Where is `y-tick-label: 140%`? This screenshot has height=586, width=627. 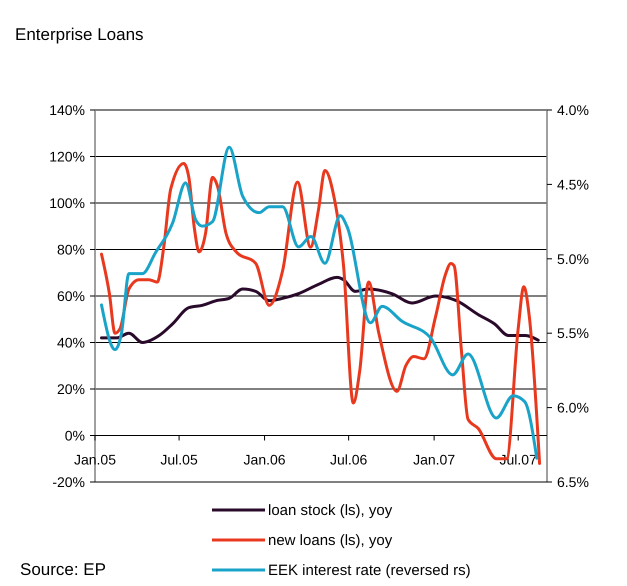
y-tick-label: 140% is located at coordinates (67, 110).